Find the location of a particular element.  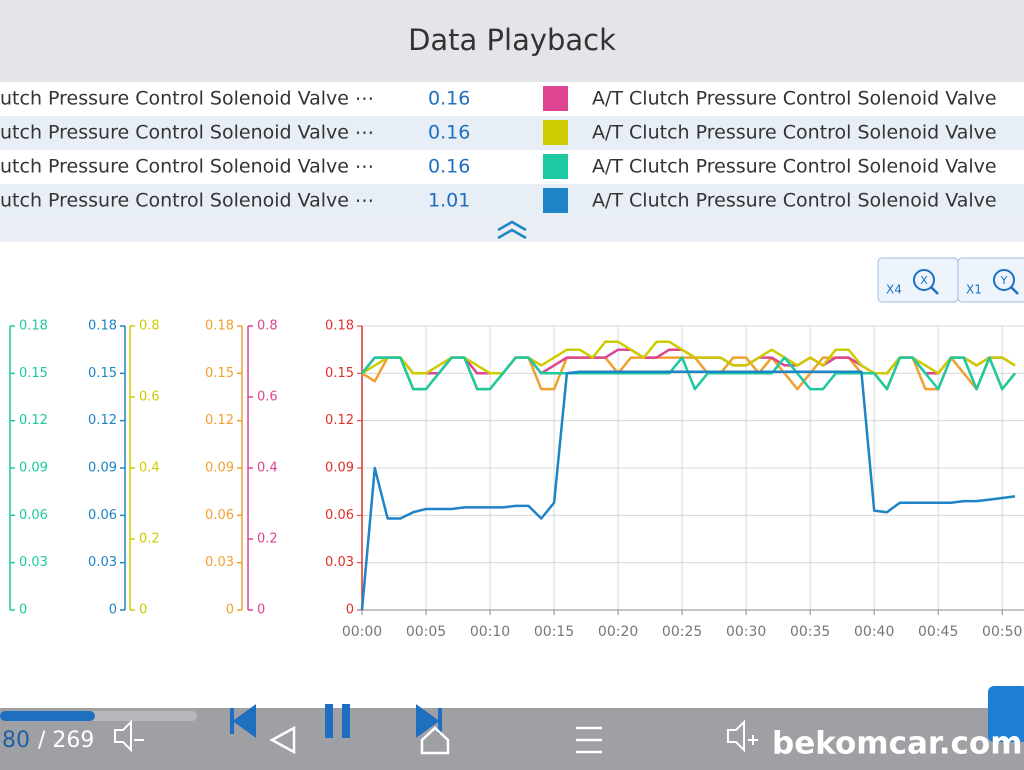

watermark: bekomcar.com is located at coordinates (897, 744).